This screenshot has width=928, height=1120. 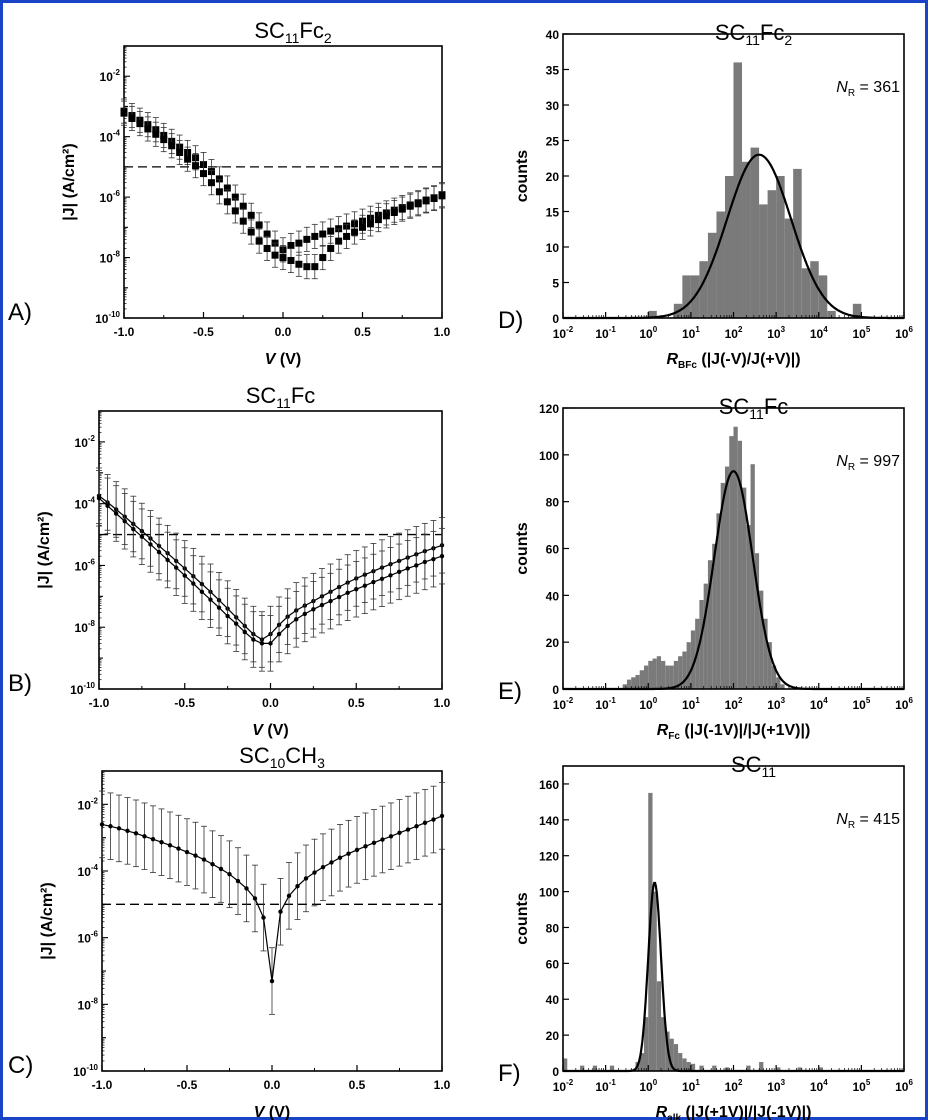 I want to click on title-part: Fc, so click(x=311, y=30).